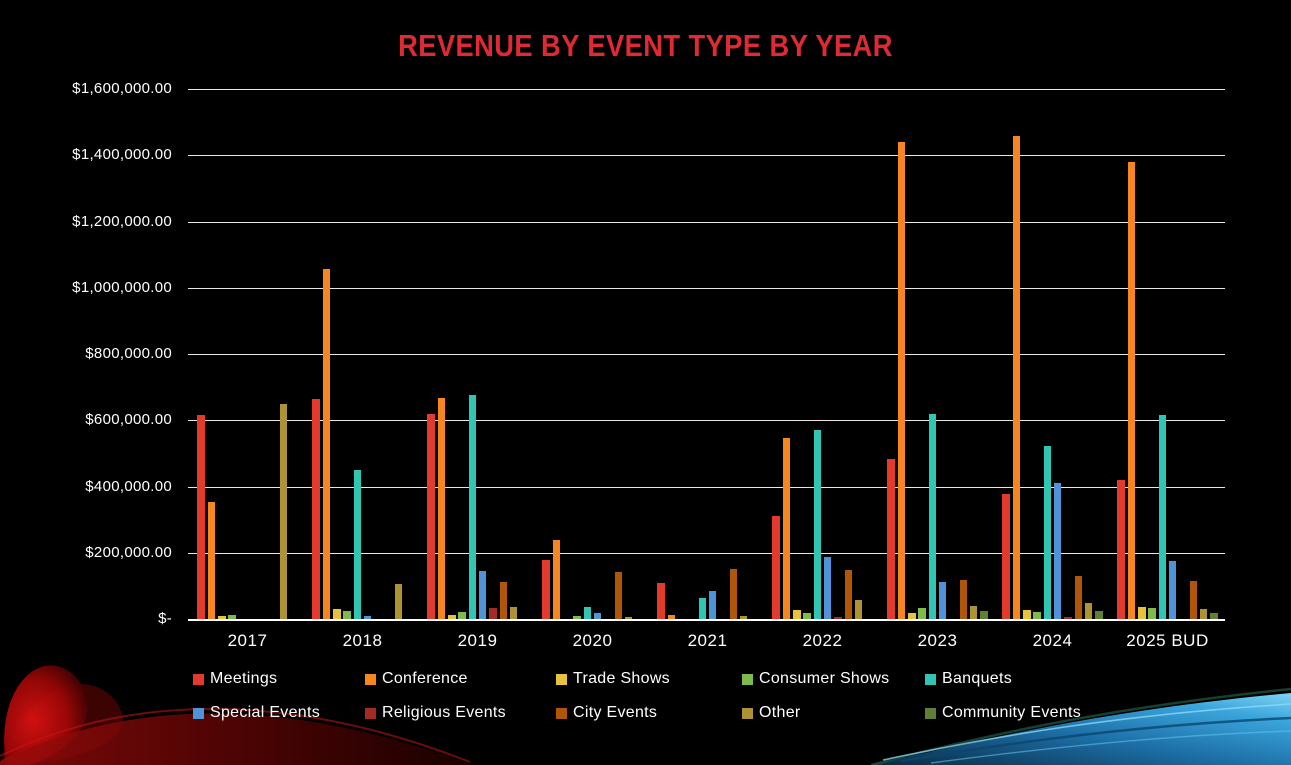 This screenshot has width=1291, height=765. I want to click on bar-meetings-2021, so click(661, 601).